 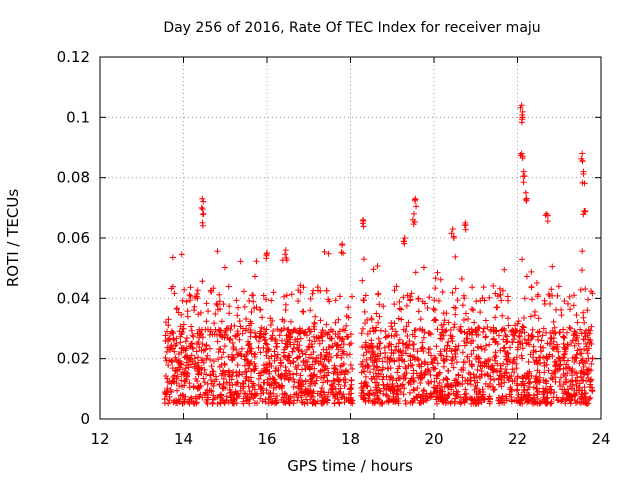 I want to click on y-tick-label: 0.12, so click(x=73, y=57).